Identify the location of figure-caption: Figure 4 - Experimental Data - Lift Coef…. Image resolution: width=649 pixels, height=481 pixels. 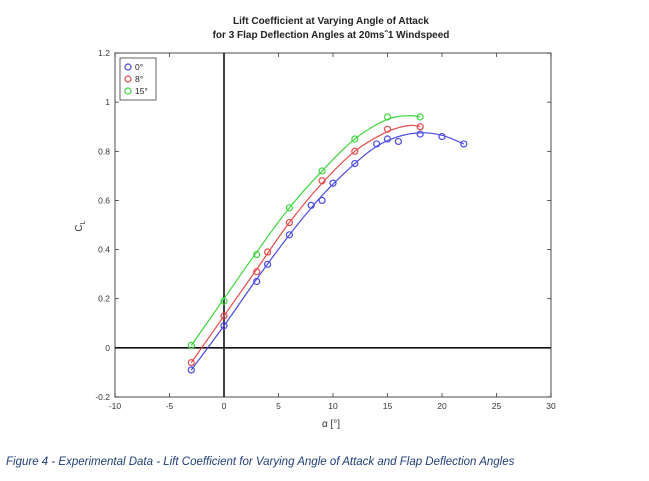
(260, 462).